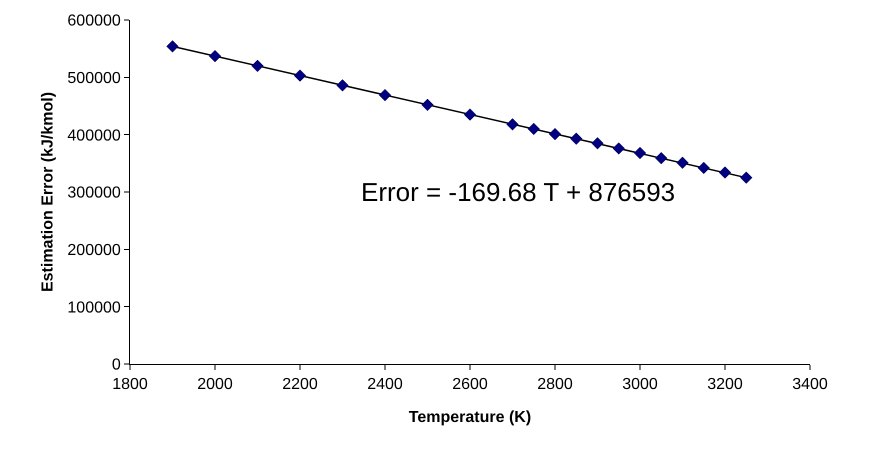 The image size is (870, 459). Describe the element at coordinates (116, 365) in the screenshot. I see `y-tick-label: 0` at that location.